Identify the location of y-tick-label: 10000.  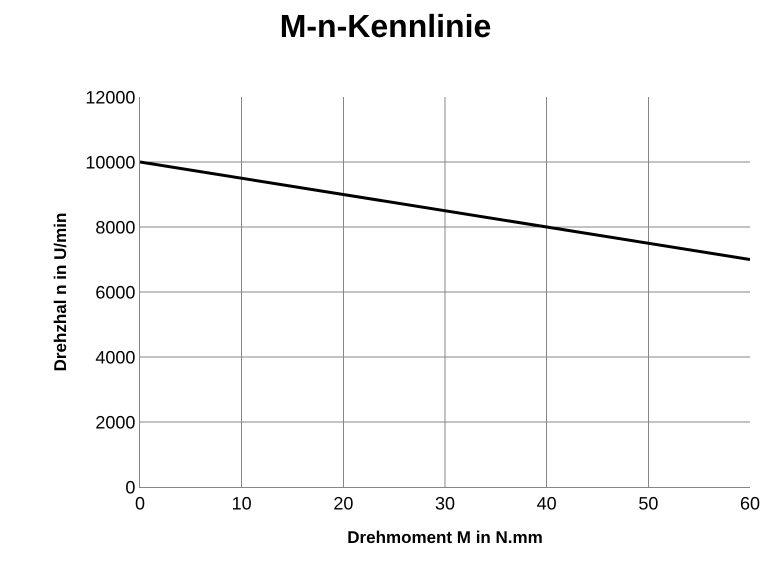
(110, 162).